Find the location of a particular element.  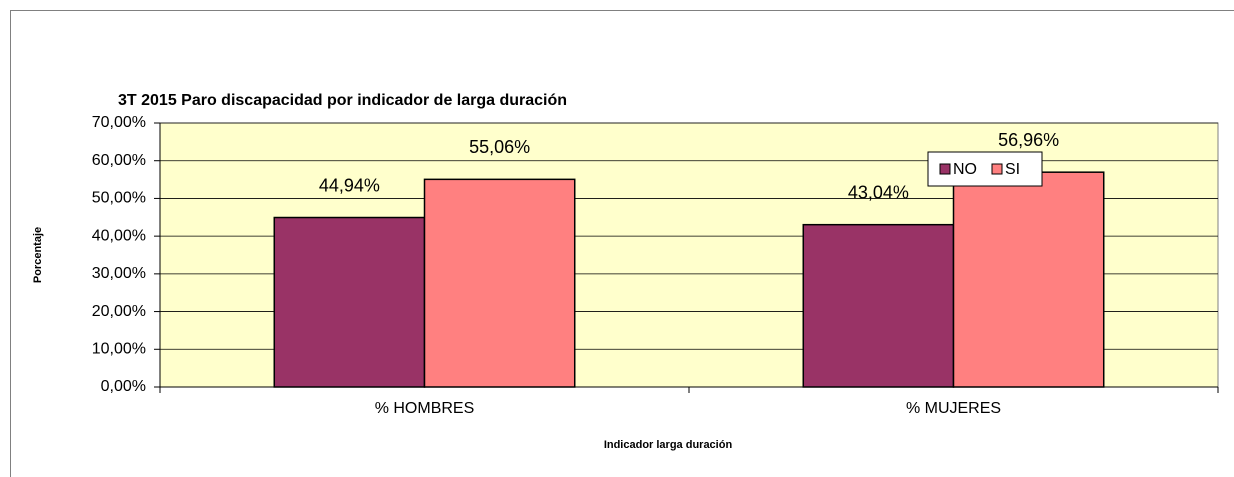

x-tick-label: % MUJERES is located at coordinates (953, 408).